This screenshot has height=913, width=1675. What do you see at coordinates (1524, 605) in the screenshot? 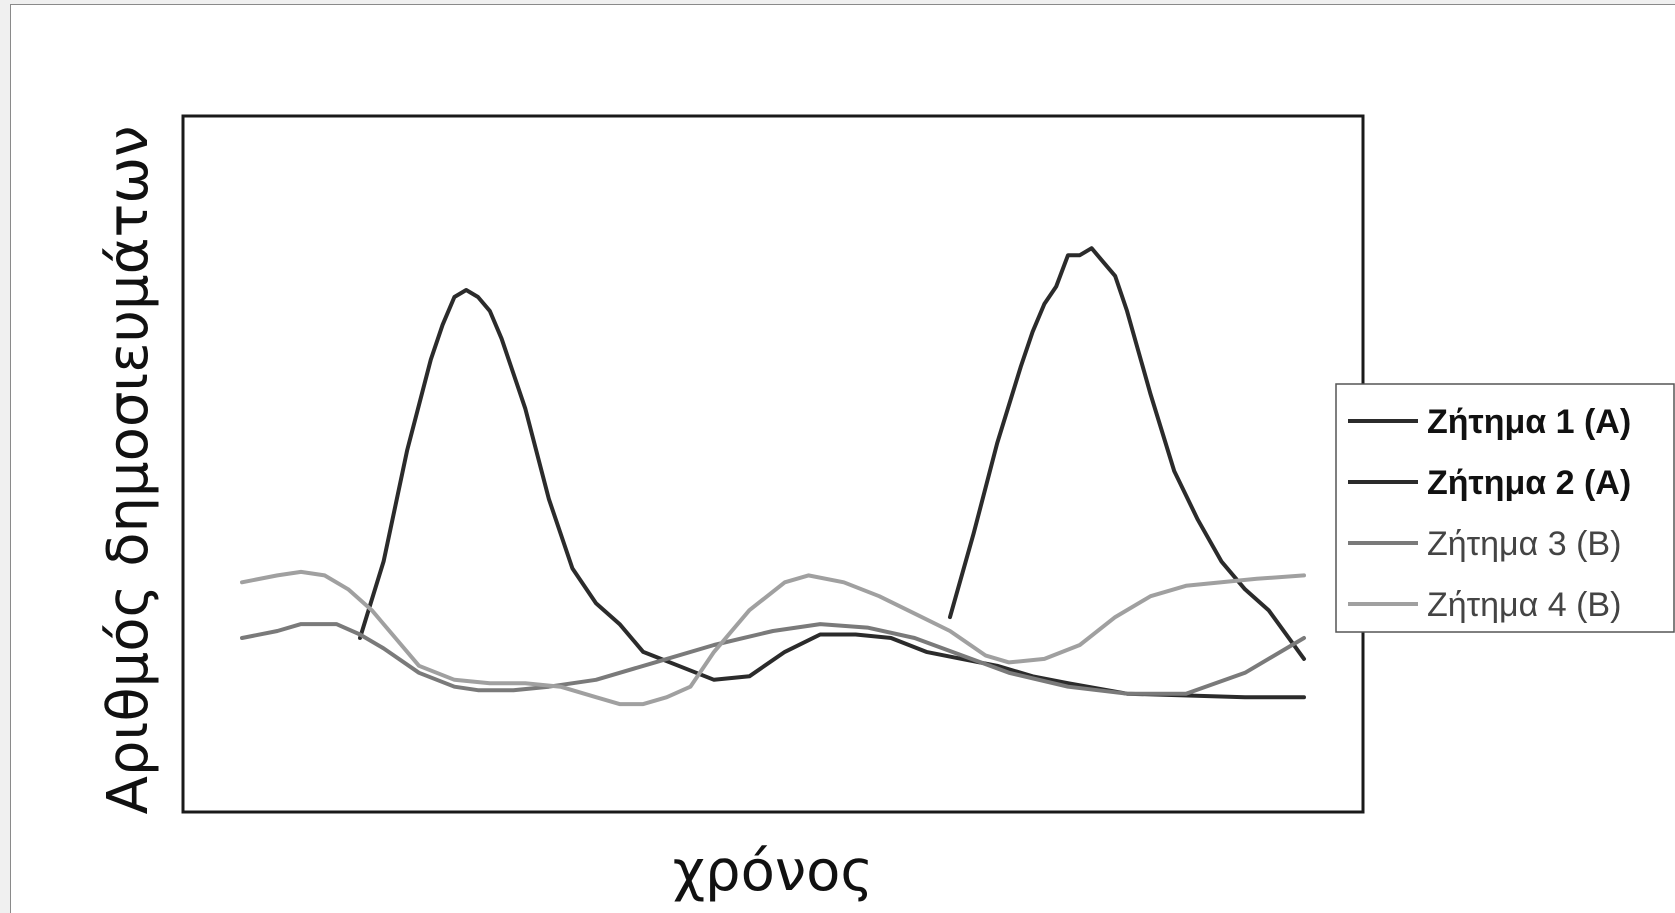
I see `legend-label-4: Ζήτημα 4 (B)` at bounding box center [1524, 605].